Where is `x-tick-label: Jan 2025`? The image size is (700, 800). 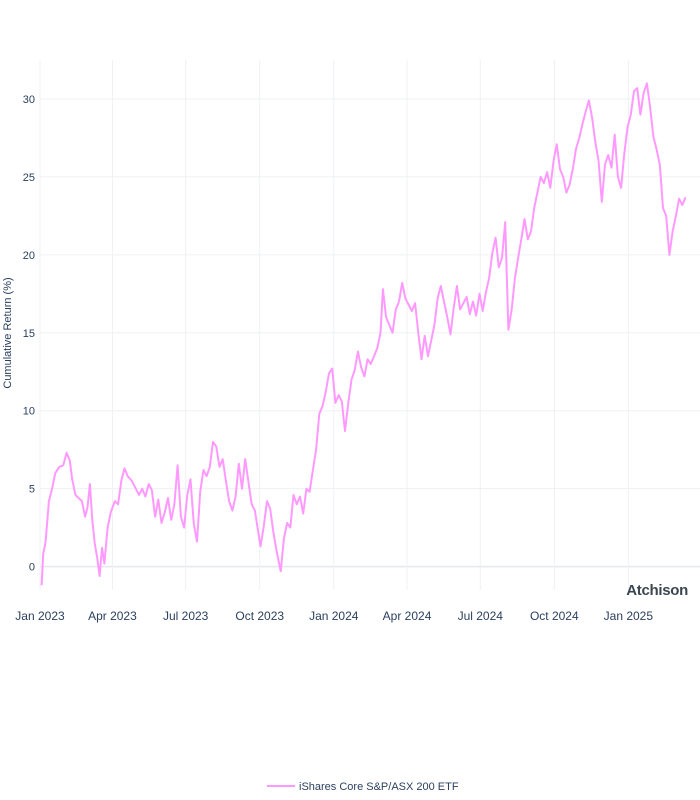
x-tick-label: Jan 2025 is located at coordinates (629, 616).